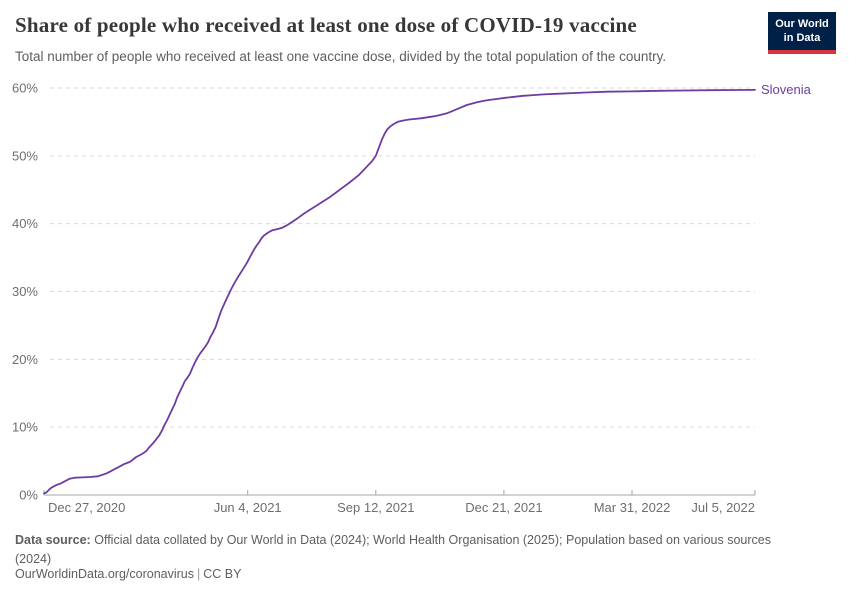 Image resolution: width=850 pixels, height=600 pixels. What do you see at coordinates (802, 38) in the screenshot?
I see `owid-logo-line2: in Data` at bounding box center [802, 38].